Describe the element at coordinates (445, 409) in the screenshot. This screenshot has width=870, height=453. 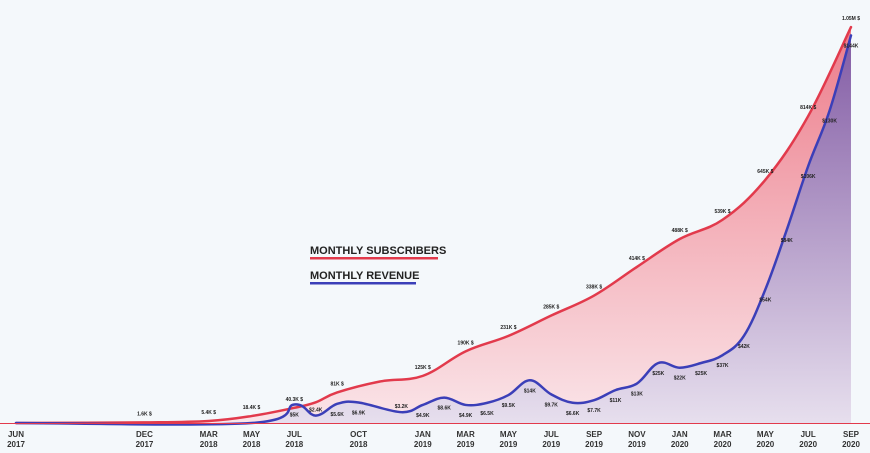
I see `data-label: $8.6K` at that location.